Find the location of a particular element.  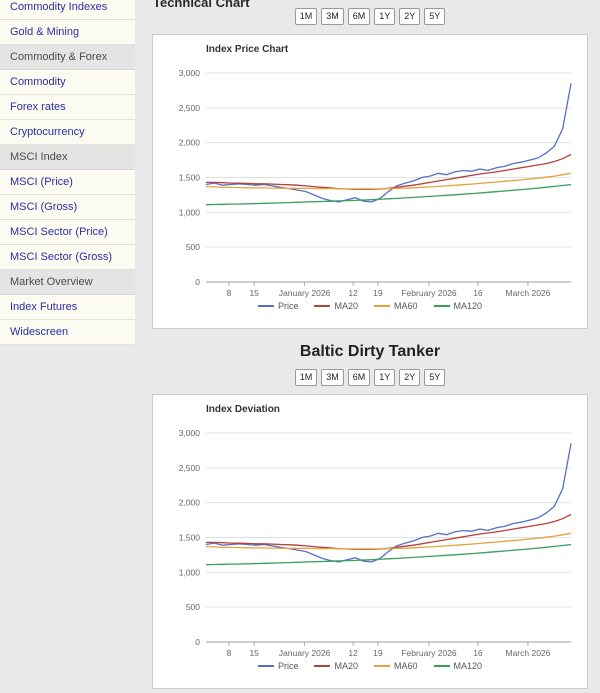

chart-title: Index Price Chart is located at coordinates (247, 49).